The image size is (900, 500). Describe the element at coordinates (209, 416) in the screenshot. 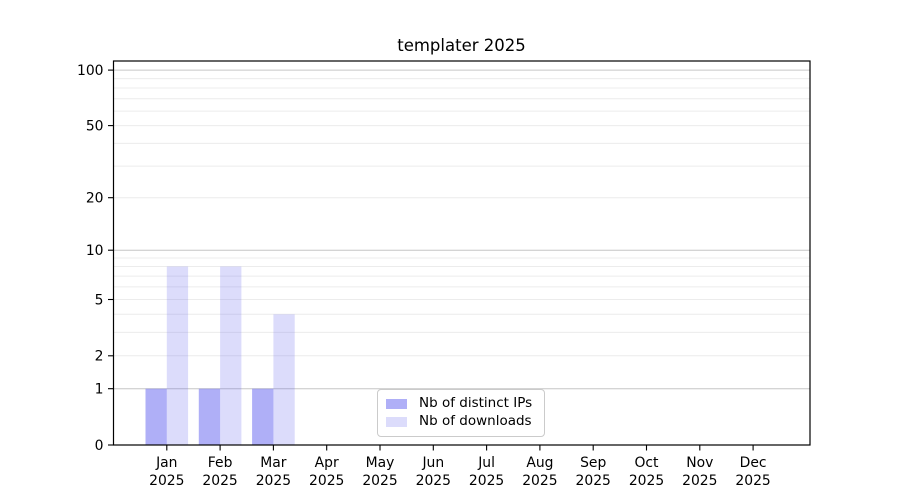

I see `bar-distinct-ips-feb` at that location.